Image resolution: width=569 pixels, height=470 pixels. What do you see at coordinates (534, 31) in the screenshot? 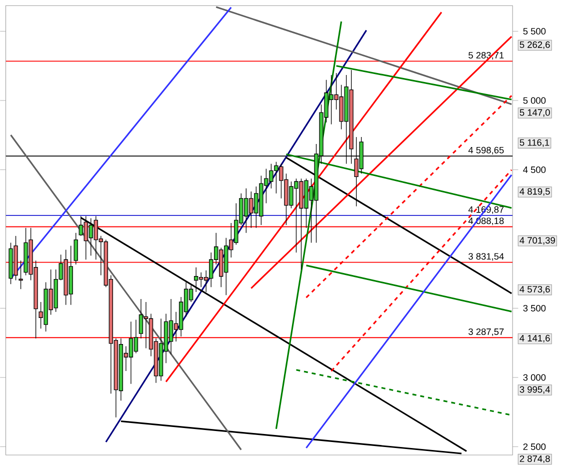
I see `y-tick-label: 5 500` at bounding box center [534, 31].